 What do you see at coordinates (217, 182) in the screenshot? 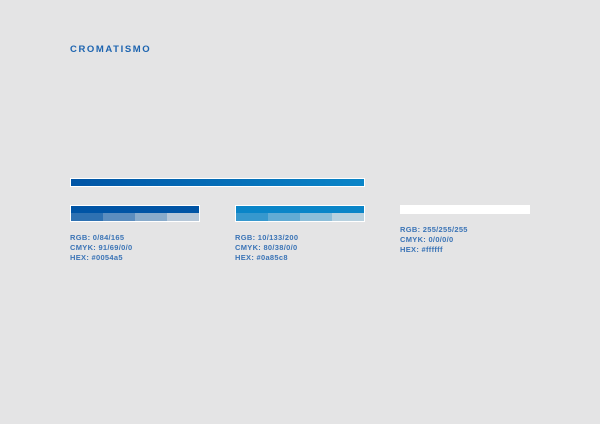
I see `color-gradient-bar` at bounding box center [217, 182].